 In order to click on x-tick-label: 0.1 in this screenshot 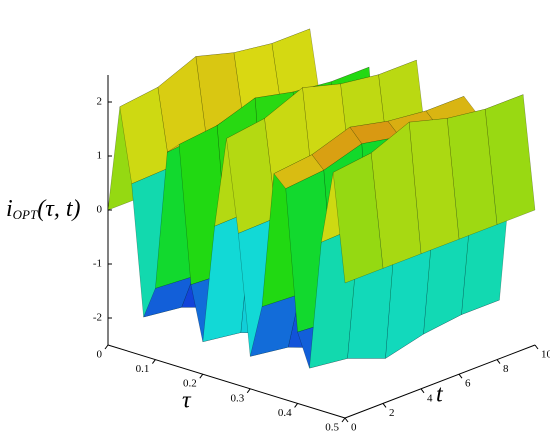, I will do `click(143, 369)`.